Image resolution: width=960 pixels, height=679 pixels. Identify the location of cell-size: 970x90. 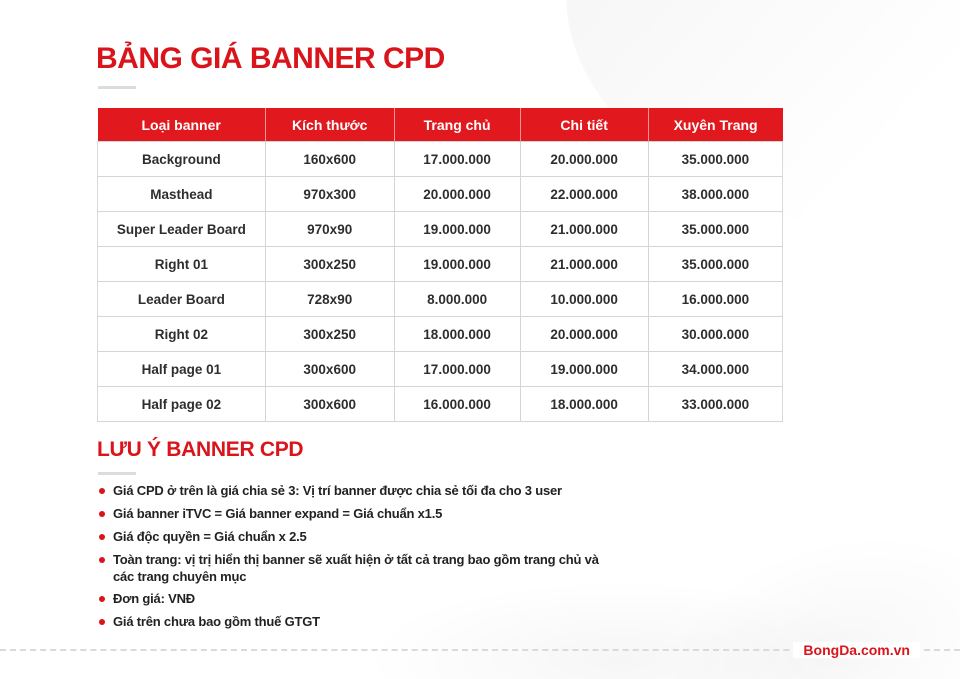
(329, 229).